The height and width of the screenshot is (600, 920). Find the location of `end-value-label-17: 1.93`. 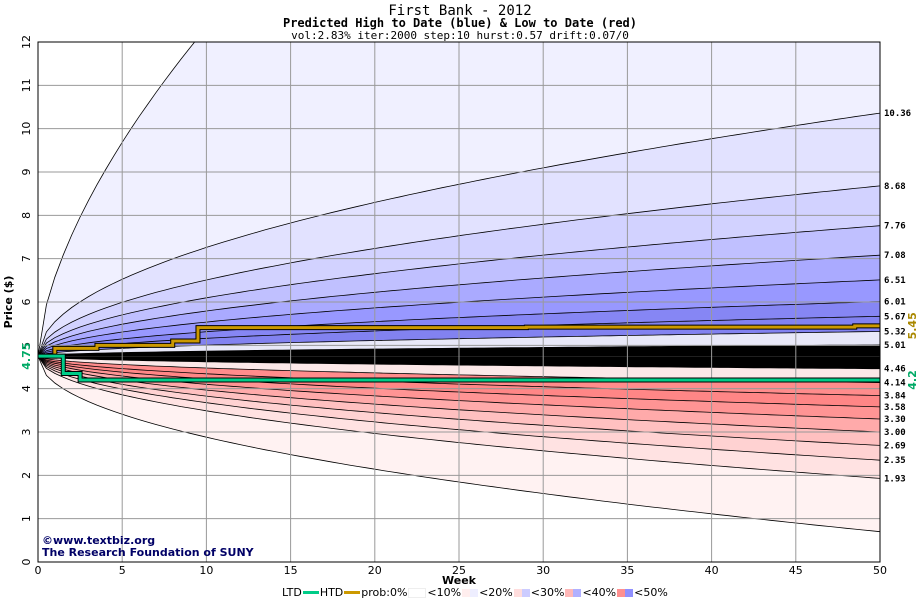

end-value-label-17: 1.93 is located at coordinates (895, 479).